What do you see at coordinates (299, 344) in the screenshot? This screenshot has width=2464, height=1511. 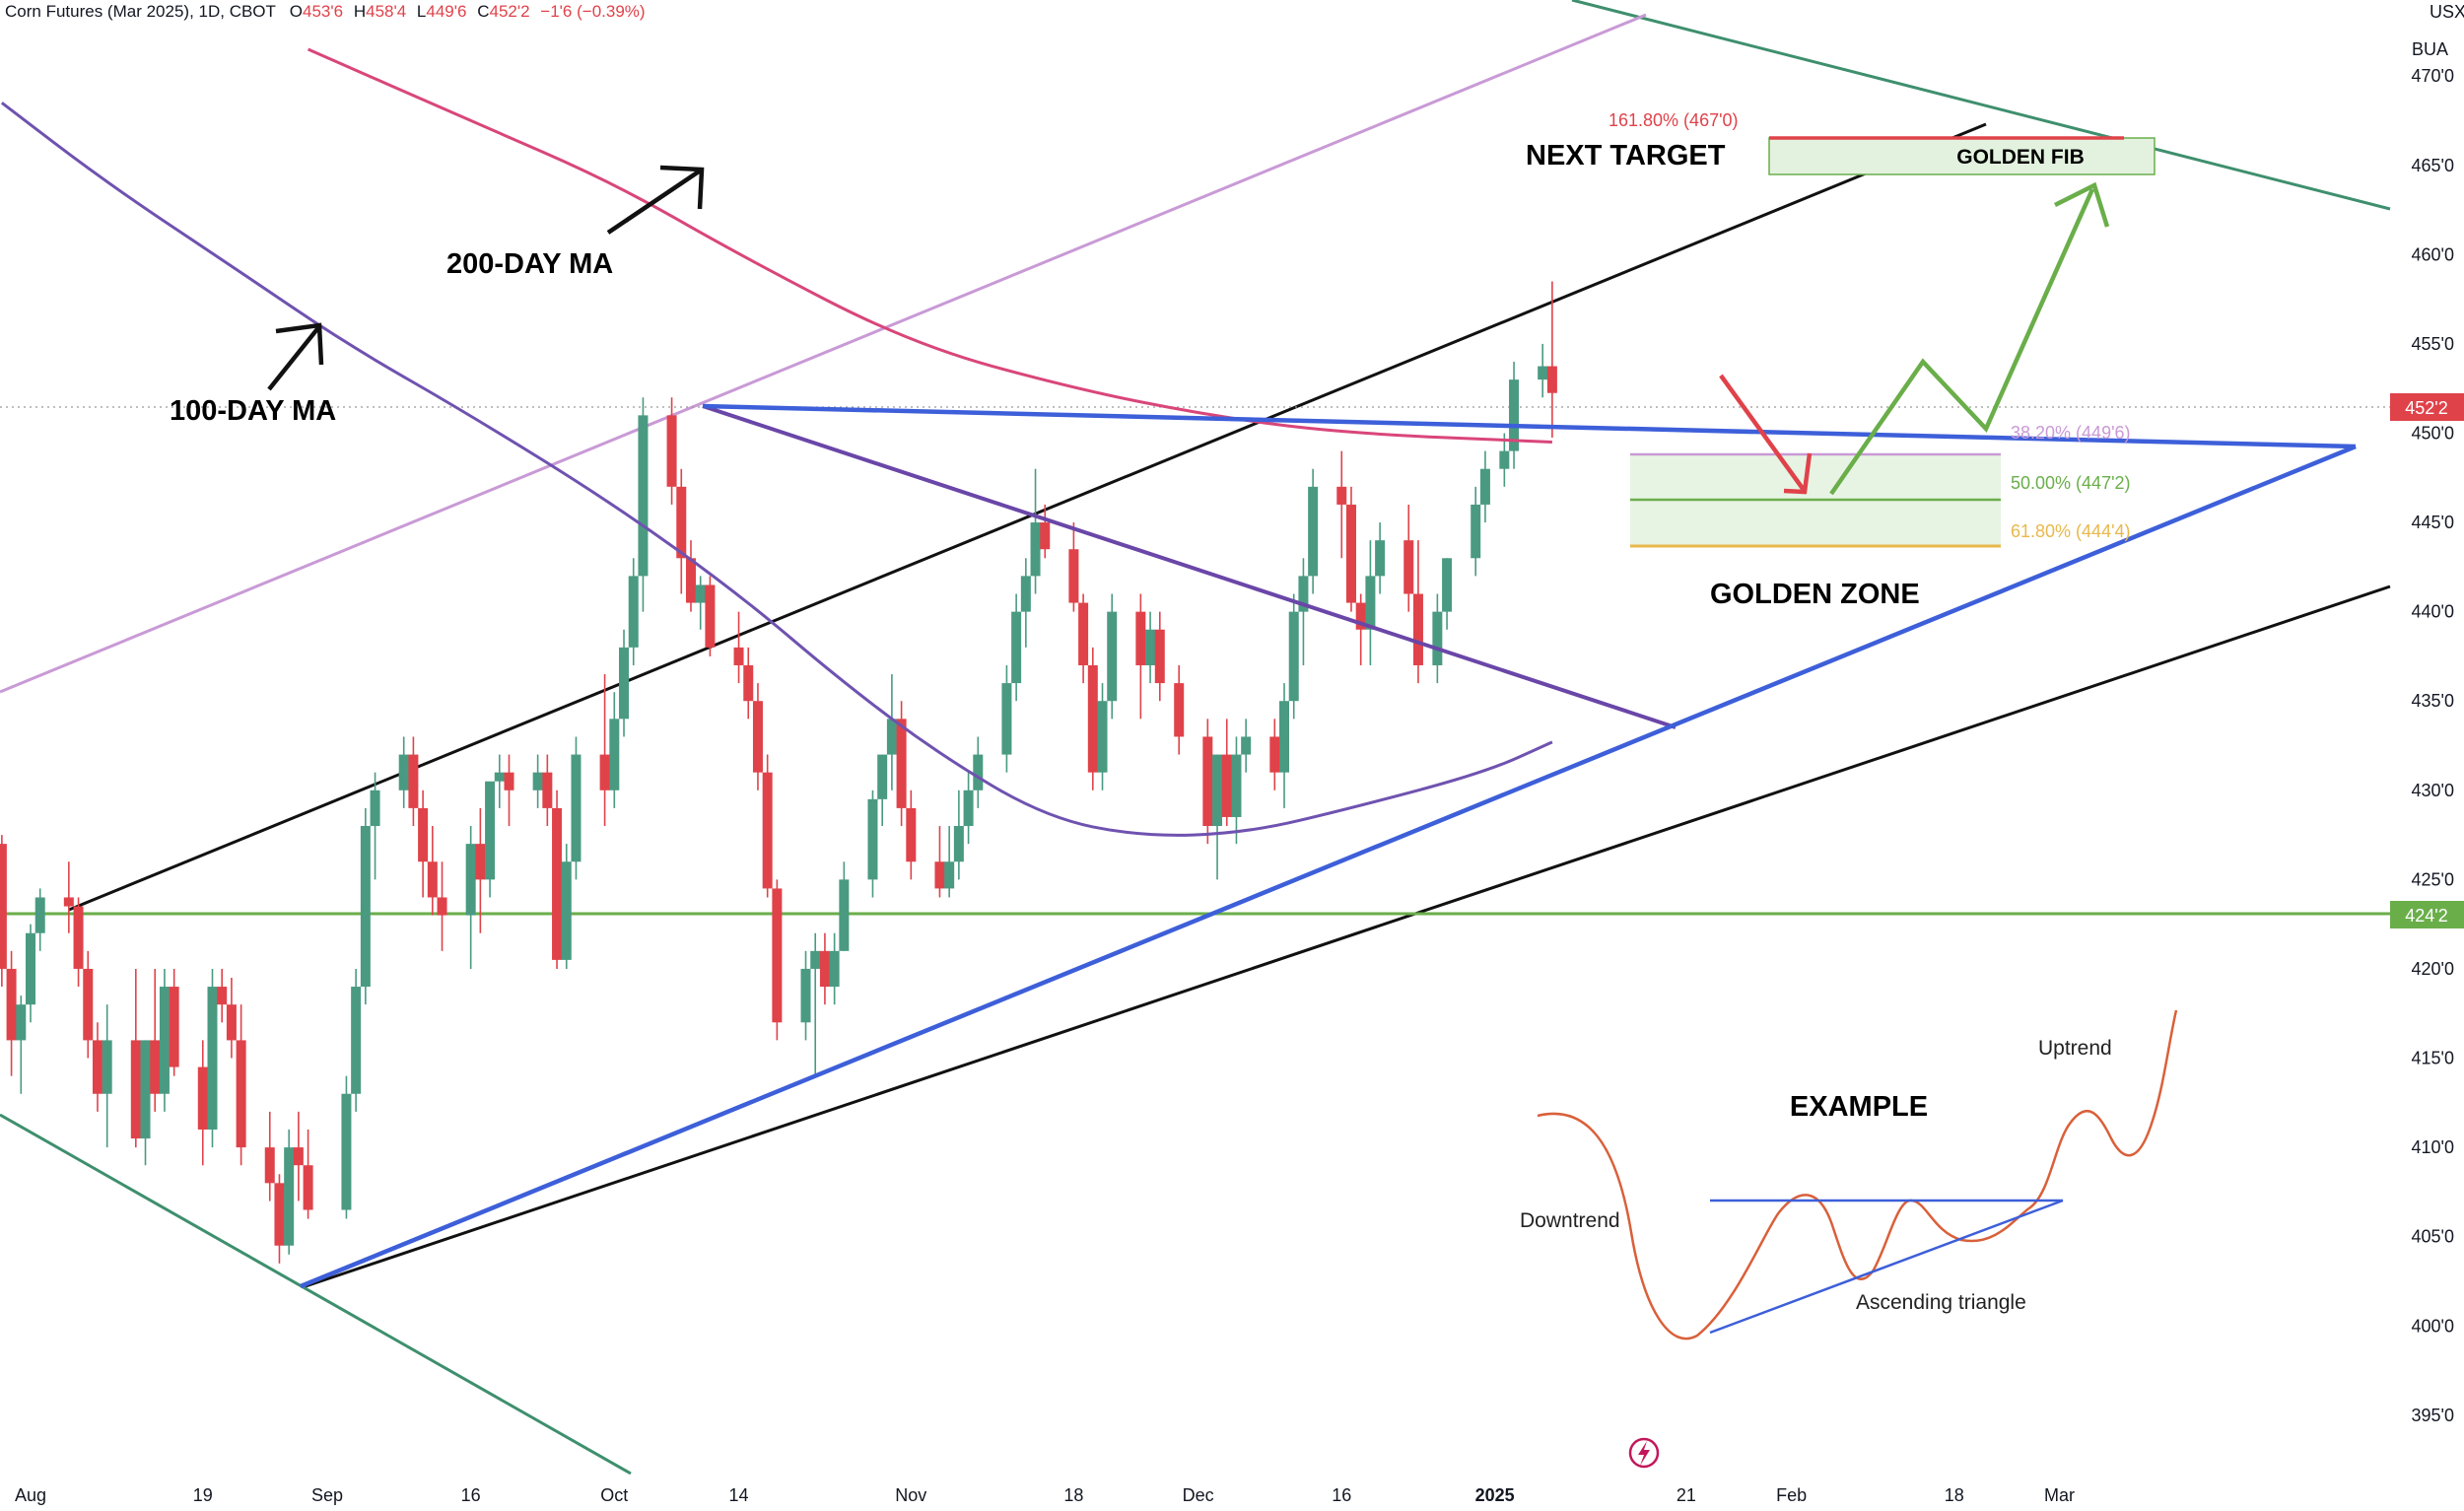 I see `ma100-arrow-head` at bounding box center [299, 344].